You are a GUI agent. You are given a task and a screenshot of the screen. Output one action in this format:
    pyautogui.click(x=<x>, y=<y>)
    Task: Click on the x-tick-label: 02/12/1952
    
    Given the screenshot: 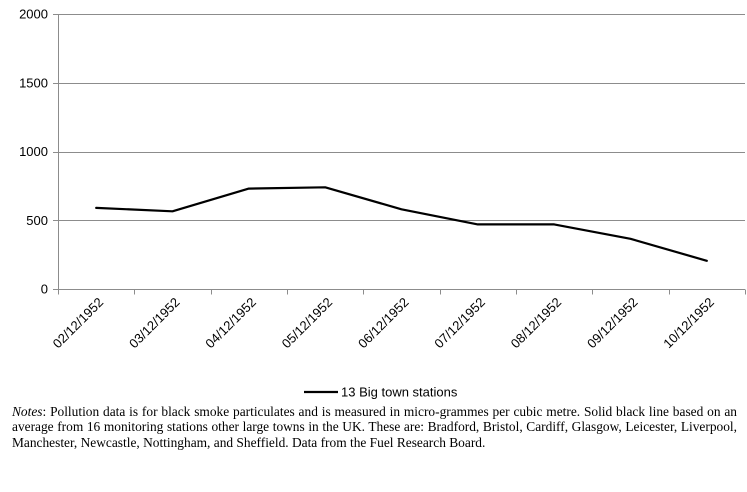 What is the action you would take?
    pyautogui.click(x=78, y=323)
    